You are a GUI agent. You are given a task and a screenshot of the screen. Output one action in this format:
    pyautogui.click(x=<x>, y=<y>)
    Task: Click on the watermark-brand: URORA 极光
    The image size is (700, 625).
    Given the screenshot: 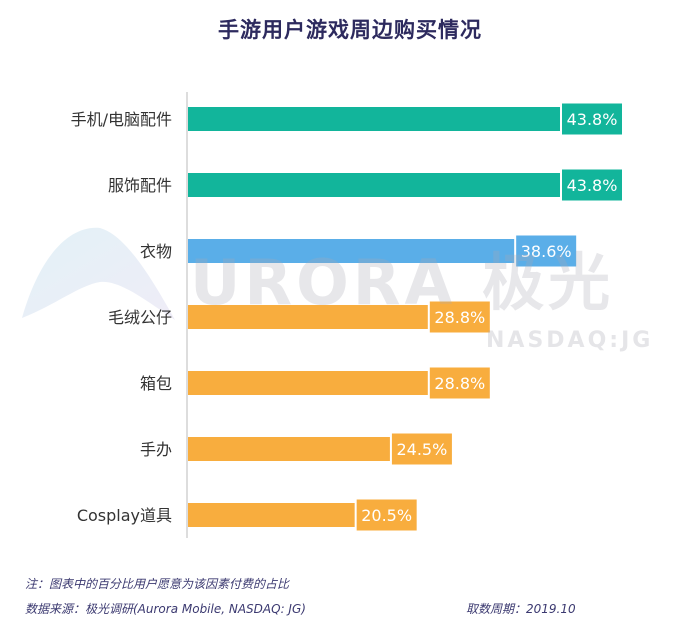 What is the action you would take?
    pyautogui.click(x=402, y=282)
    